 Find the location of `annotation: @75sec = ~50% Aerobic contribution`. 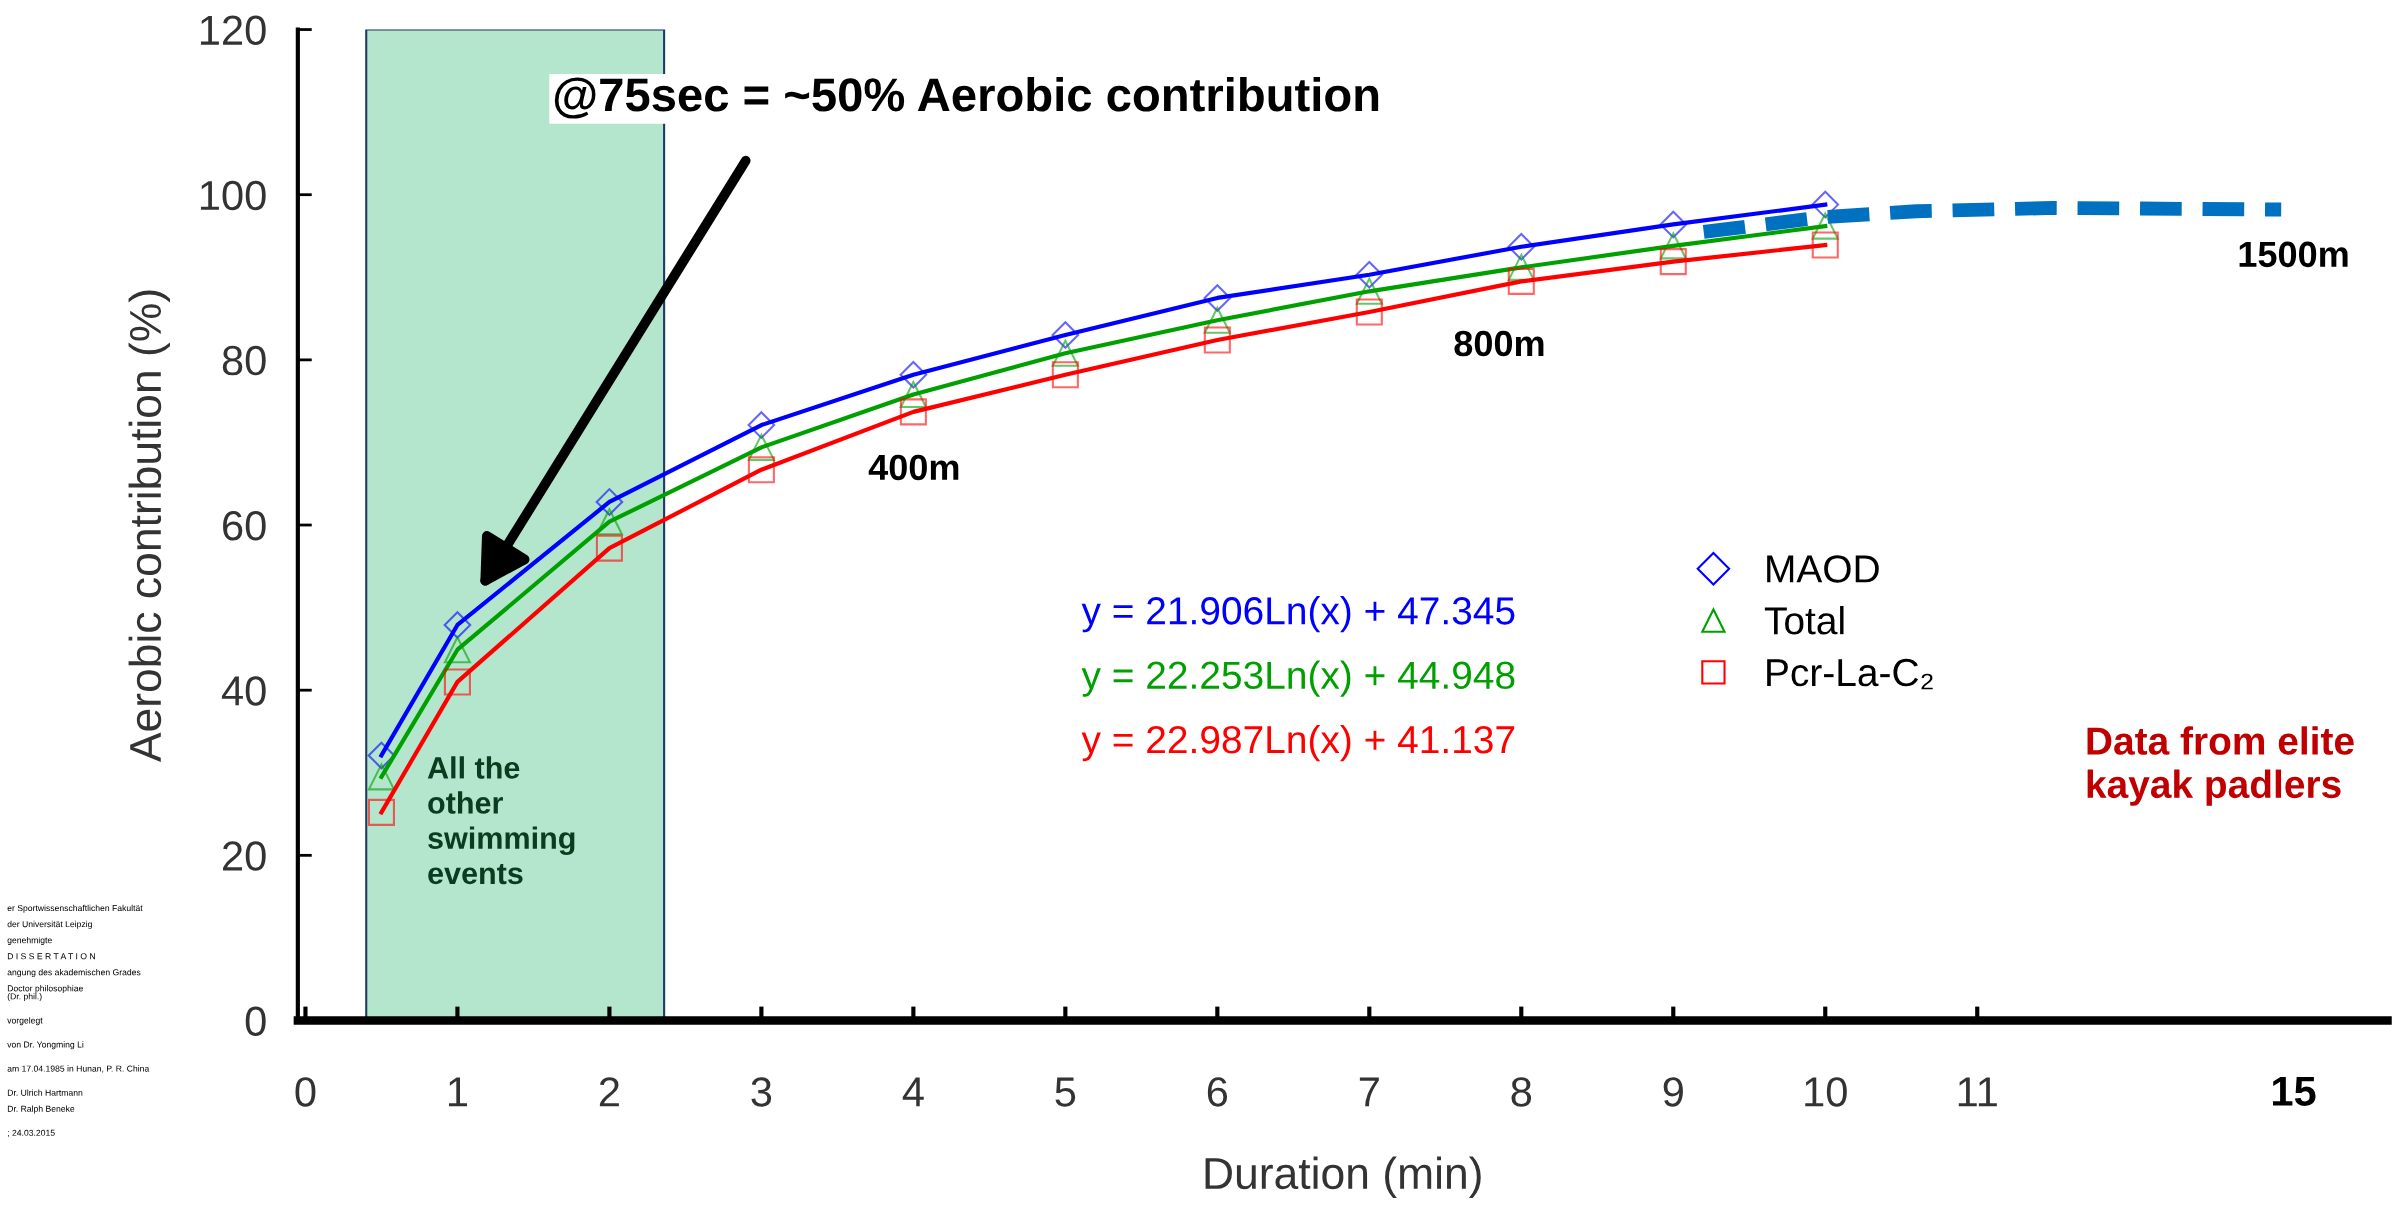

annotation: @75sec = ~50% Aerobic contribution is located at coordinates (966, 97).